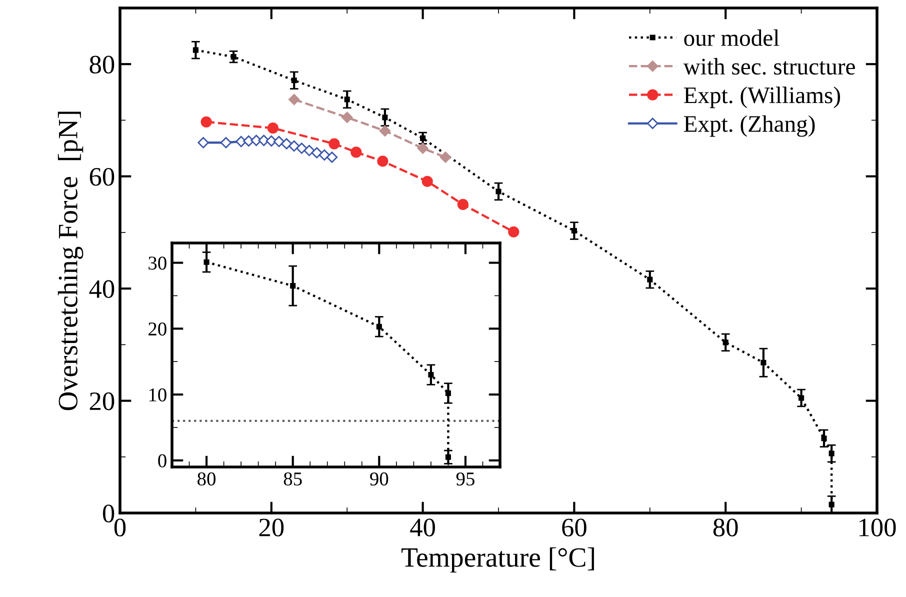 This screenshot has width=906, height=597. I want to click on x-tick-label: 95, so click(465, 479).